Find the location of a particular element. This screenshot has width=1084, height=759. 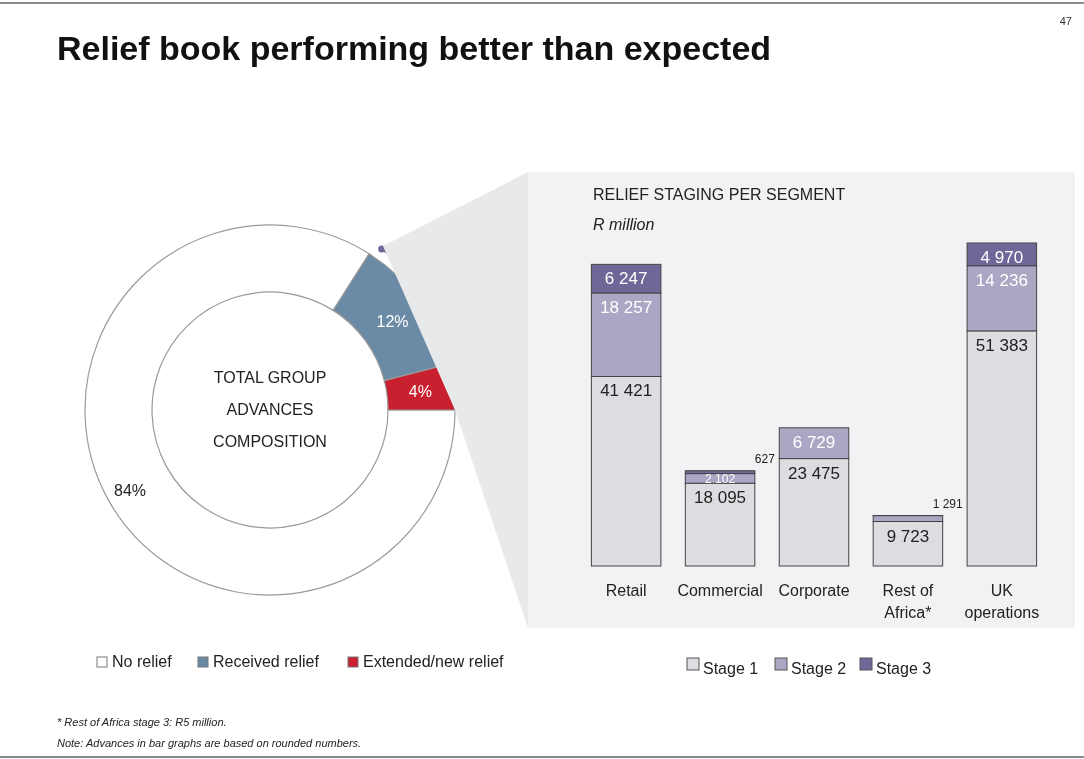

data-label: 4% is located at coordinates (420, 392).